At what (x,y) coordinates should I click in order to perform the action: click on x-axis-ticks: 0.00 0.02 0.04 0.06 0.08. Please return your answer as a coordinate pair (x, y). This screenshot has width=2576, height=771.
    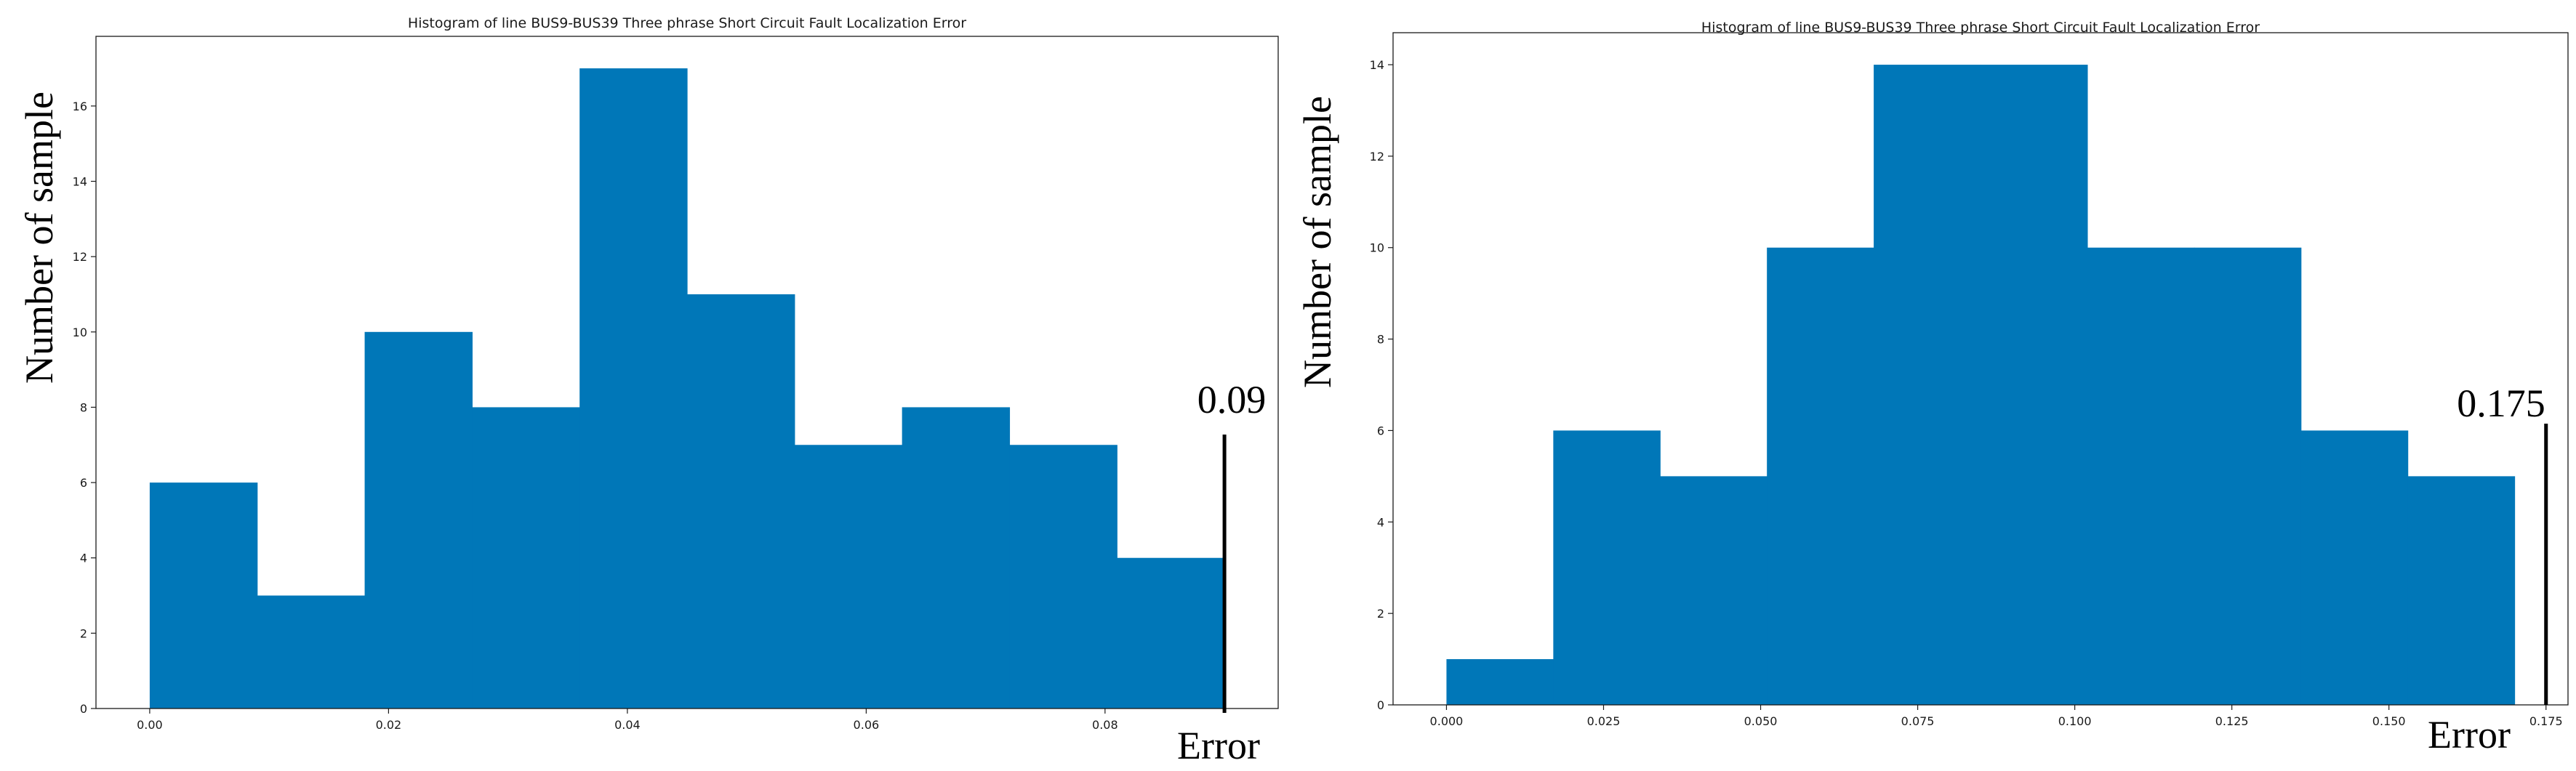
    Looking at the image, I should click on (627, 721).